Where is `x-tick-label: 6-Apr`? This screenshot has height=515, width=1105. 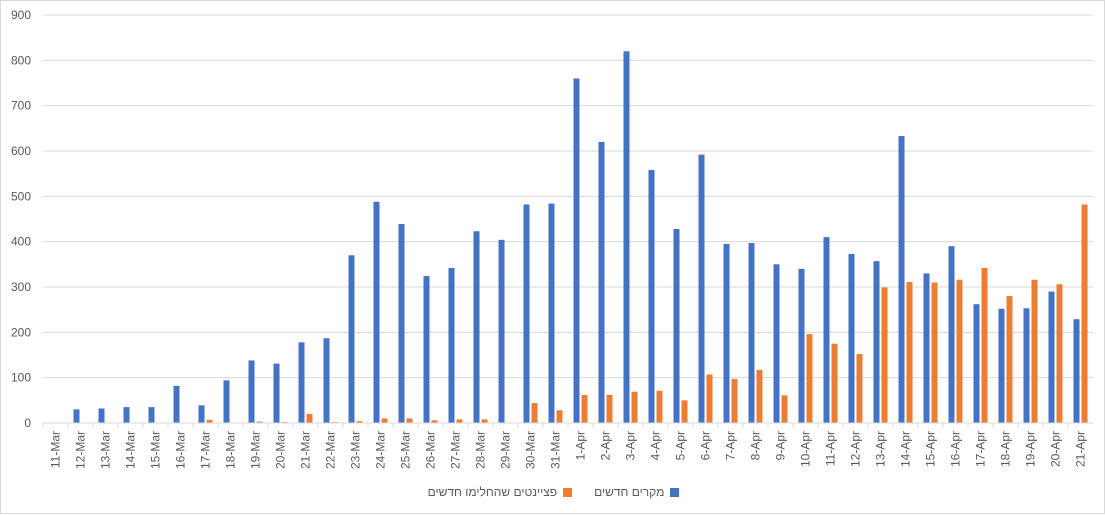
x-tick-label: 6-Apr is located at coordinates (706, 445).